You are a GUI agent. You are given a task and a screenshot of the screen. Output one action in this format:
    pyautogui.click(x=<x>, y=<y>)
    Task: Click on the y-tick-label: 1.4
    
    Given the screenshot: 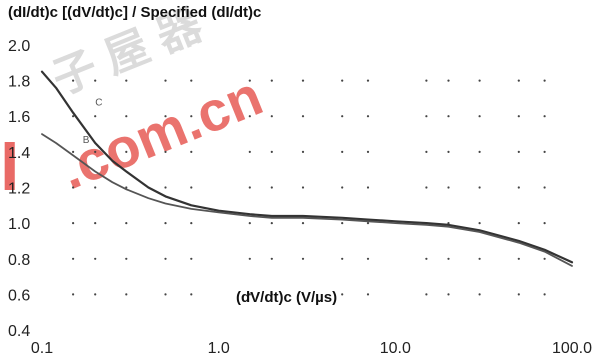 What is the action you would take?
    pyautogui.click(x=19, y=153)
    